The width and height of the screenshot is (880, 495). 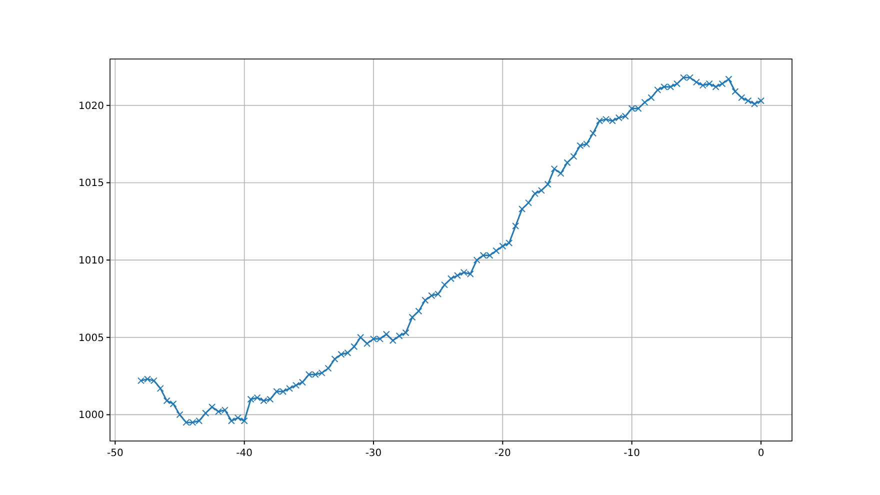 What do you see at coordinates (761, 453) in the screenshot?
I see `x-tick-label: 0` at bounding box center [761, 453].